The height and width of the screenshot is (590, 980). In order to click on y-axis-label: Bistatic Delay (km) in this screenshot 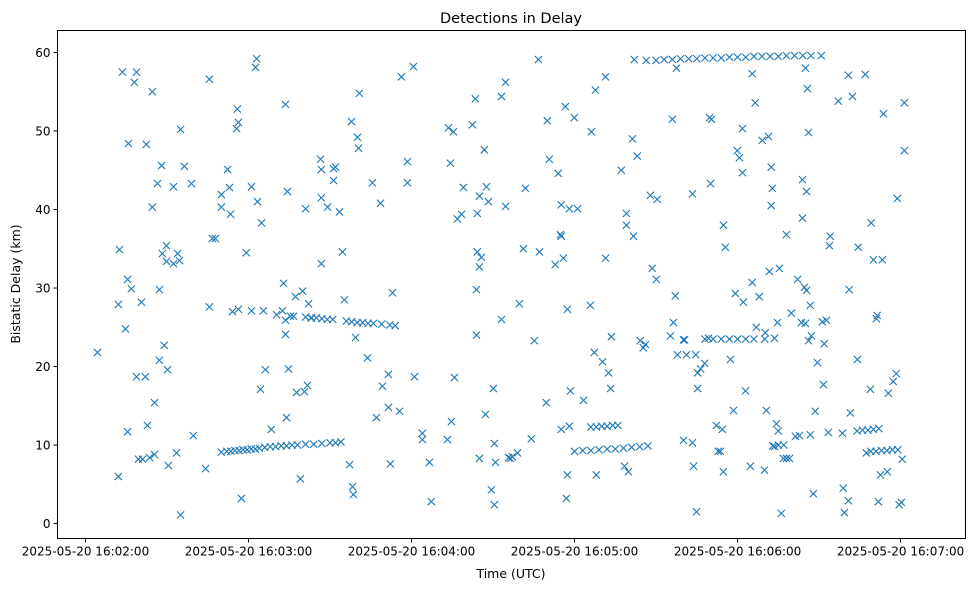, I will do `click(15, 283)`.